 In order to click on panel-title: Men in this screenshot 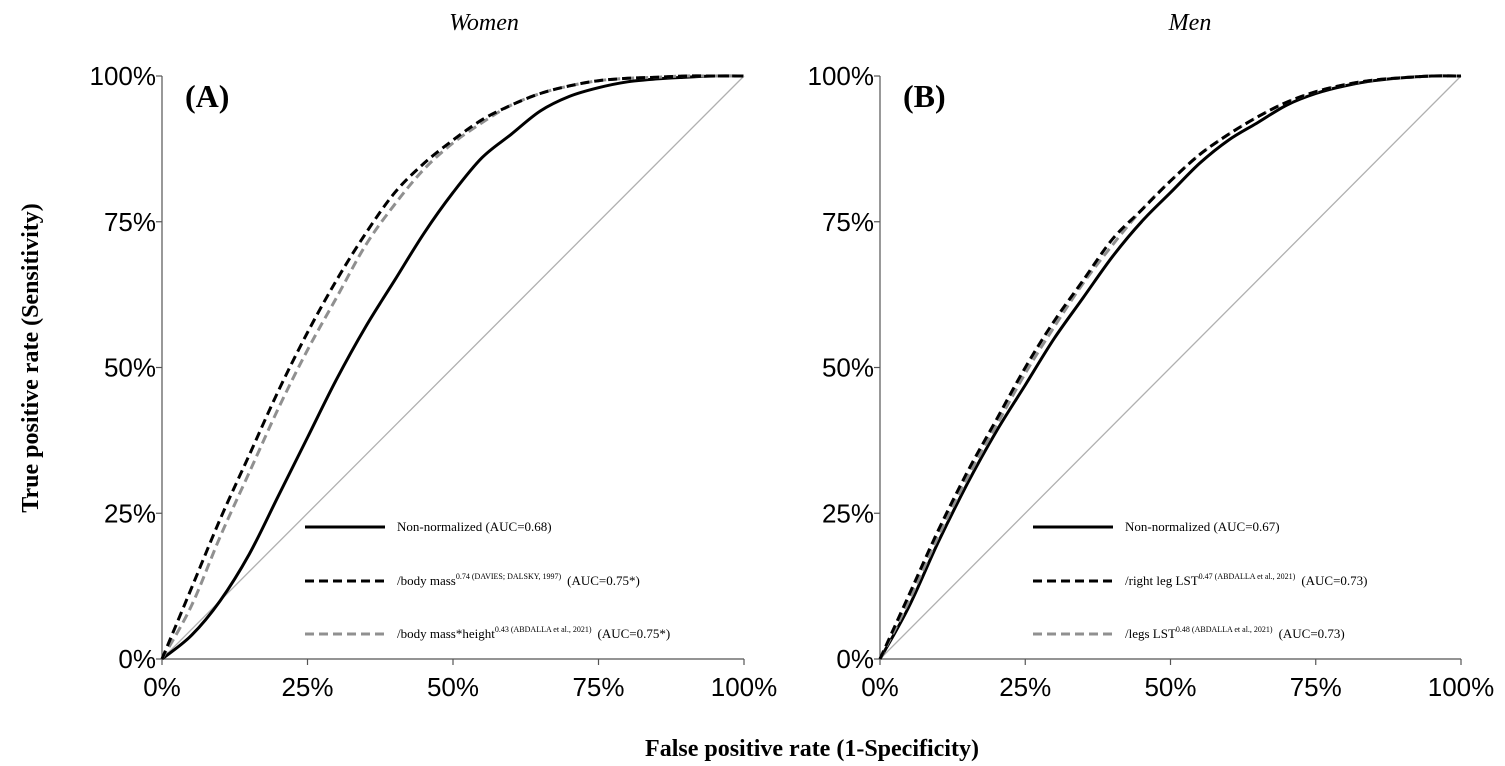, I will do `click(1190, 23)`.